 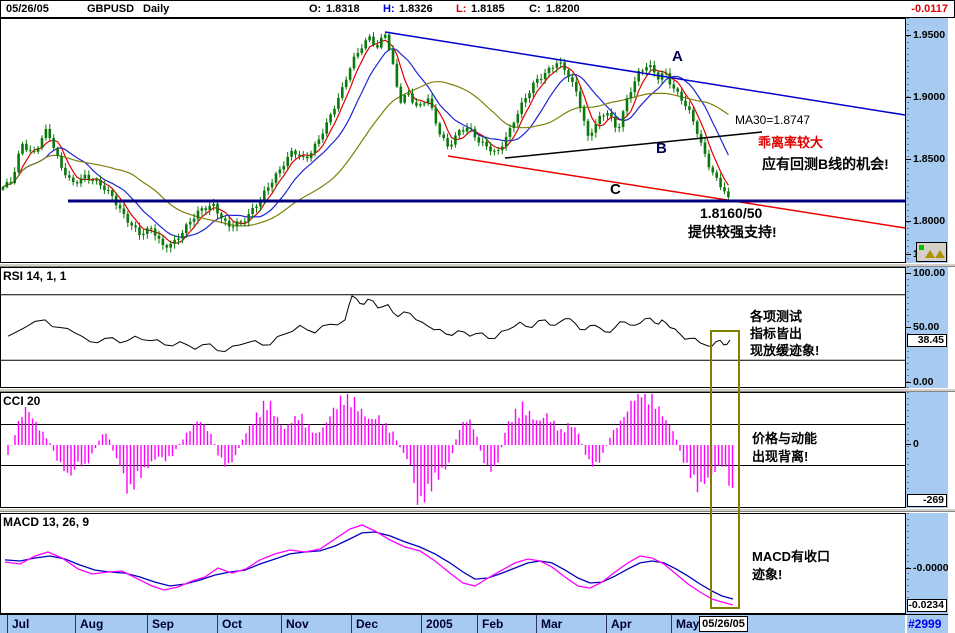 What do you see at coordinates (92, 624) in the screenshot?
I see `month-label: Aug` at bounding box center [92, 624].